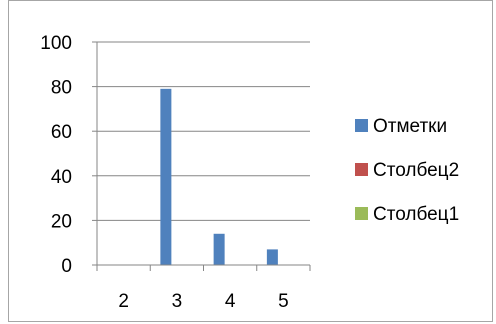 This screenshot has width=496, height=324. I want to click on y-axis-tick-labels: 0 20 40 60 80 100, so click(56, 155).